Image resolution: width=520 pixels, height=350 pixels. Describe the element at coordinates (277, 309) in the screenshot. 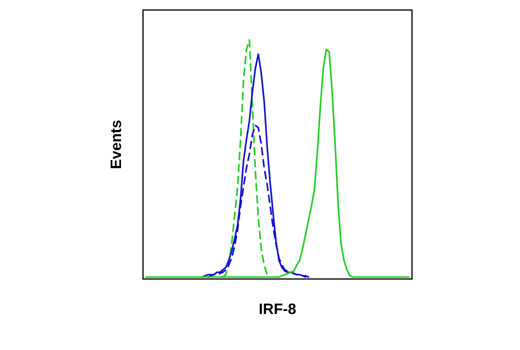

I see `x-axis-title: IRF-8` at that location.